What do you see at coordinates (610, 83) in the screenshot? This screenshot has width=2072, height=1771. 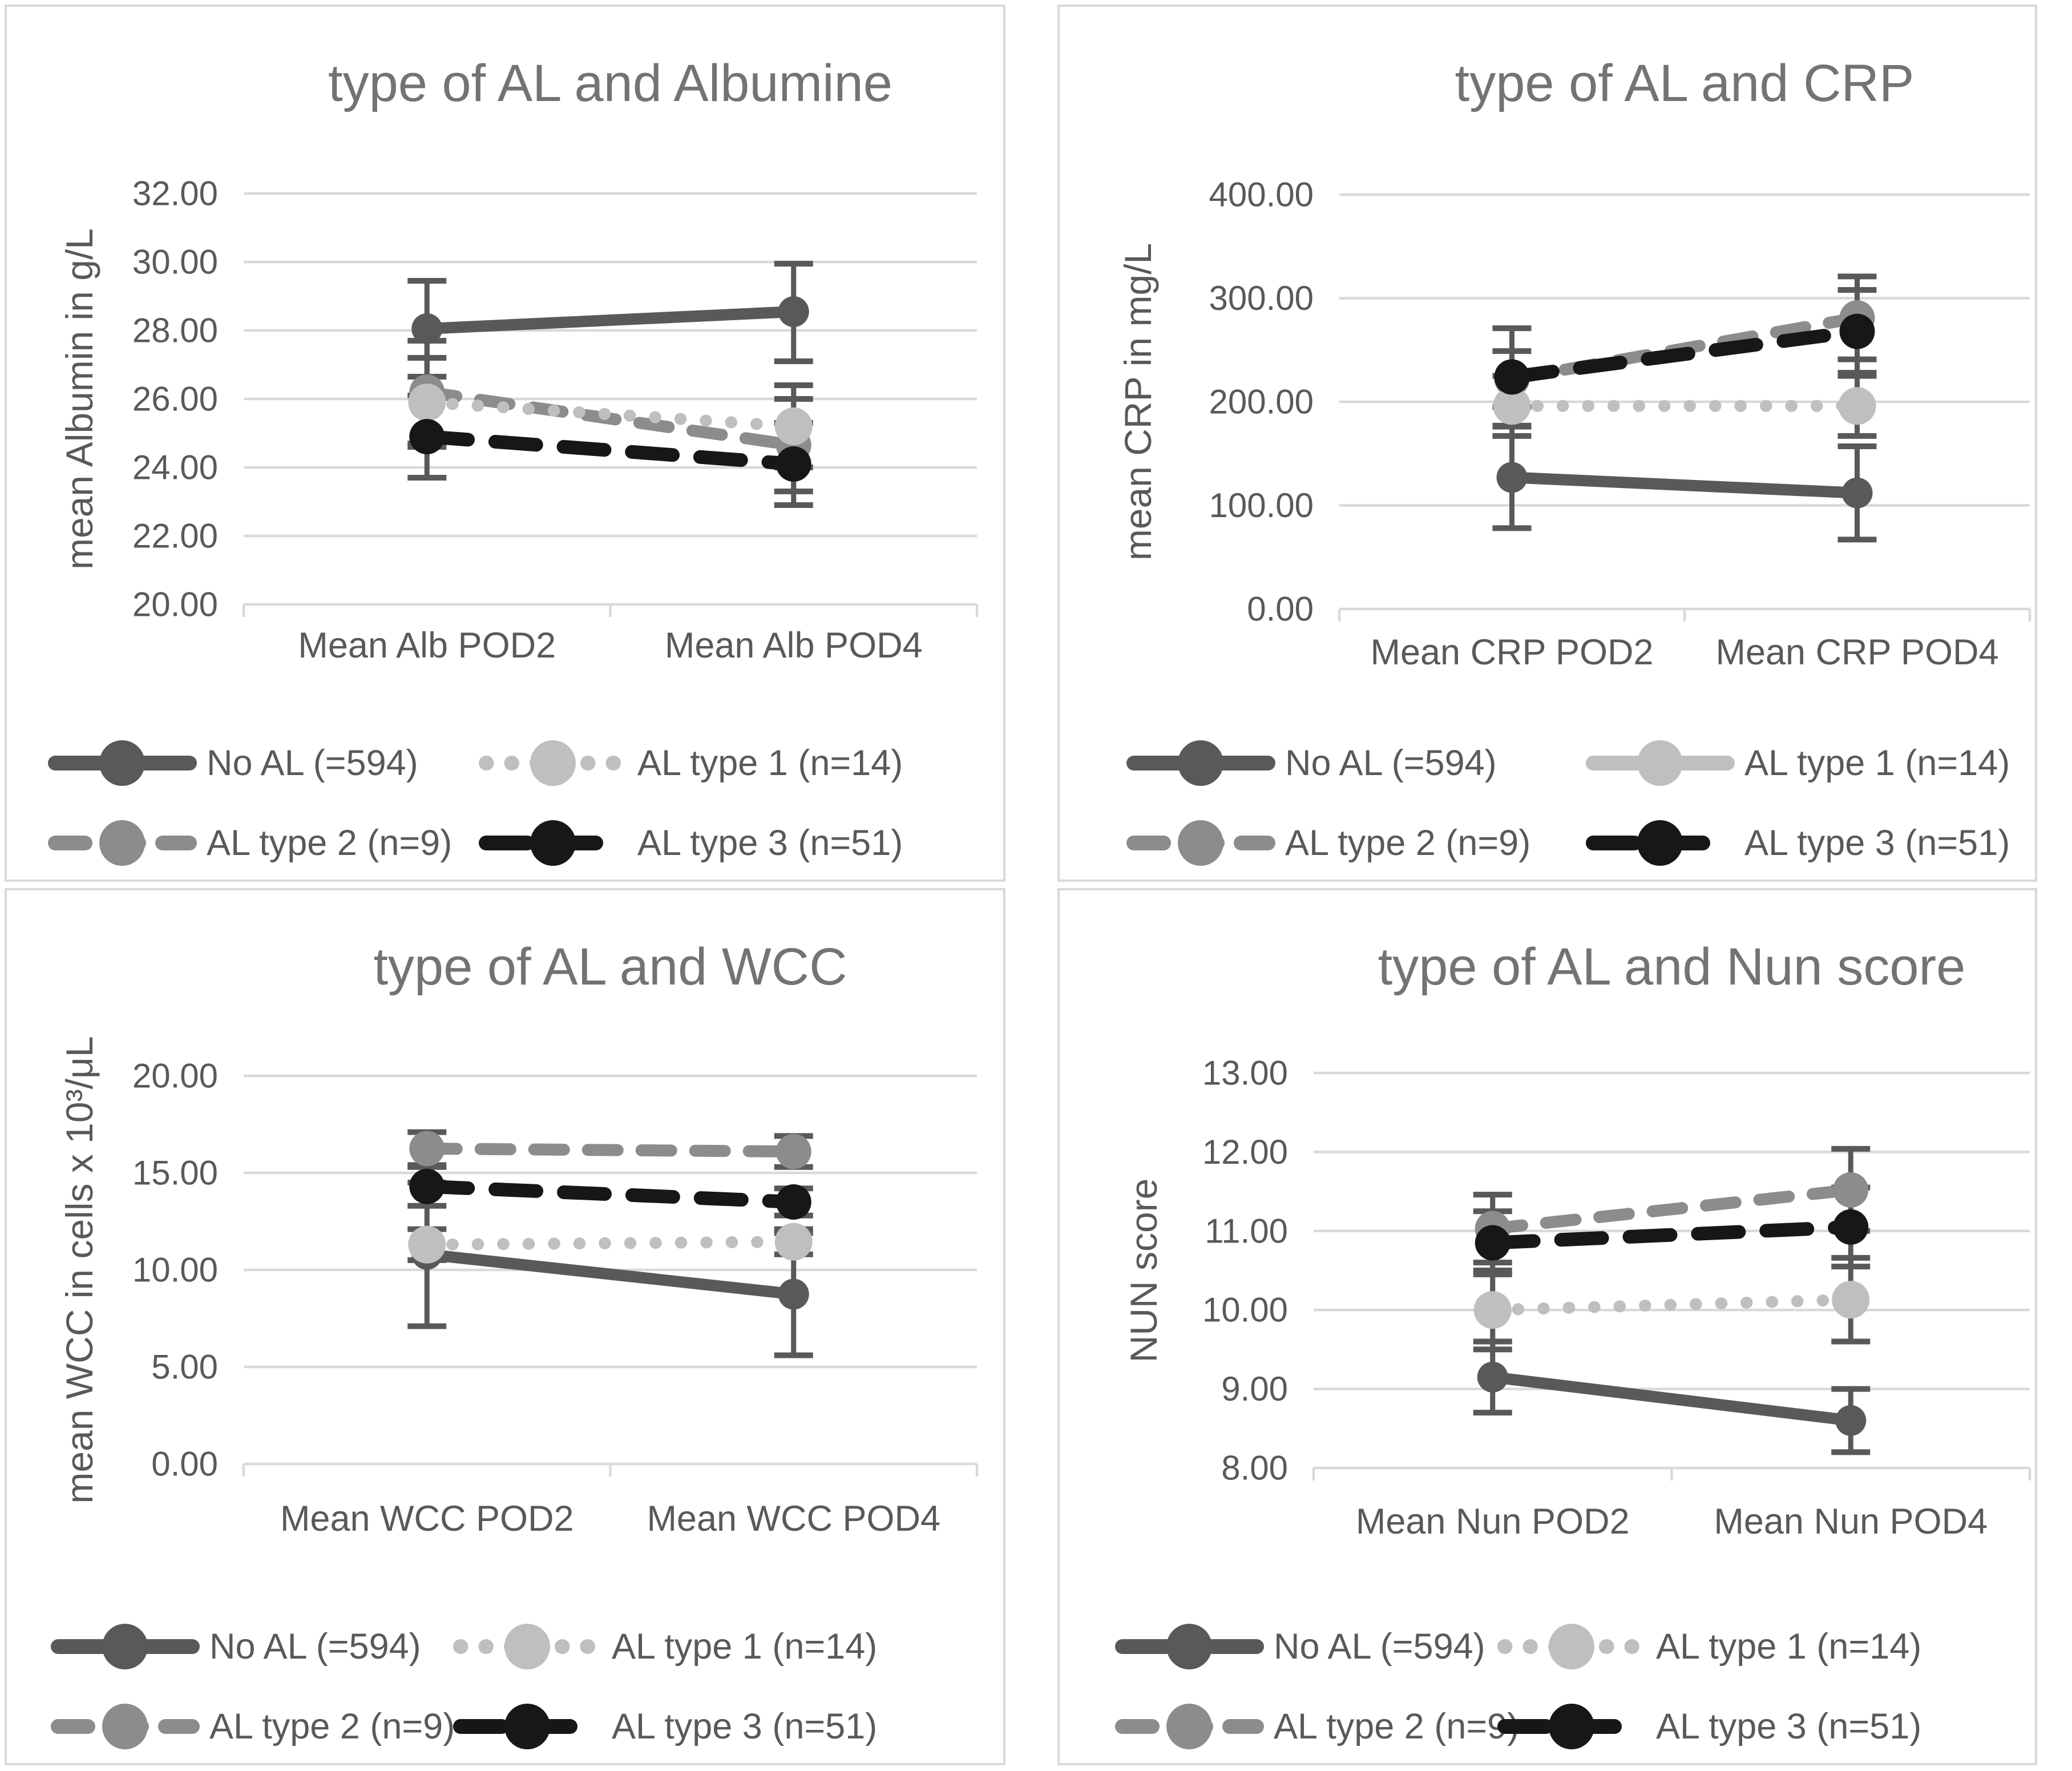 I see `chart-title: type of AL and Albumine` at bounding box center [610, 83].